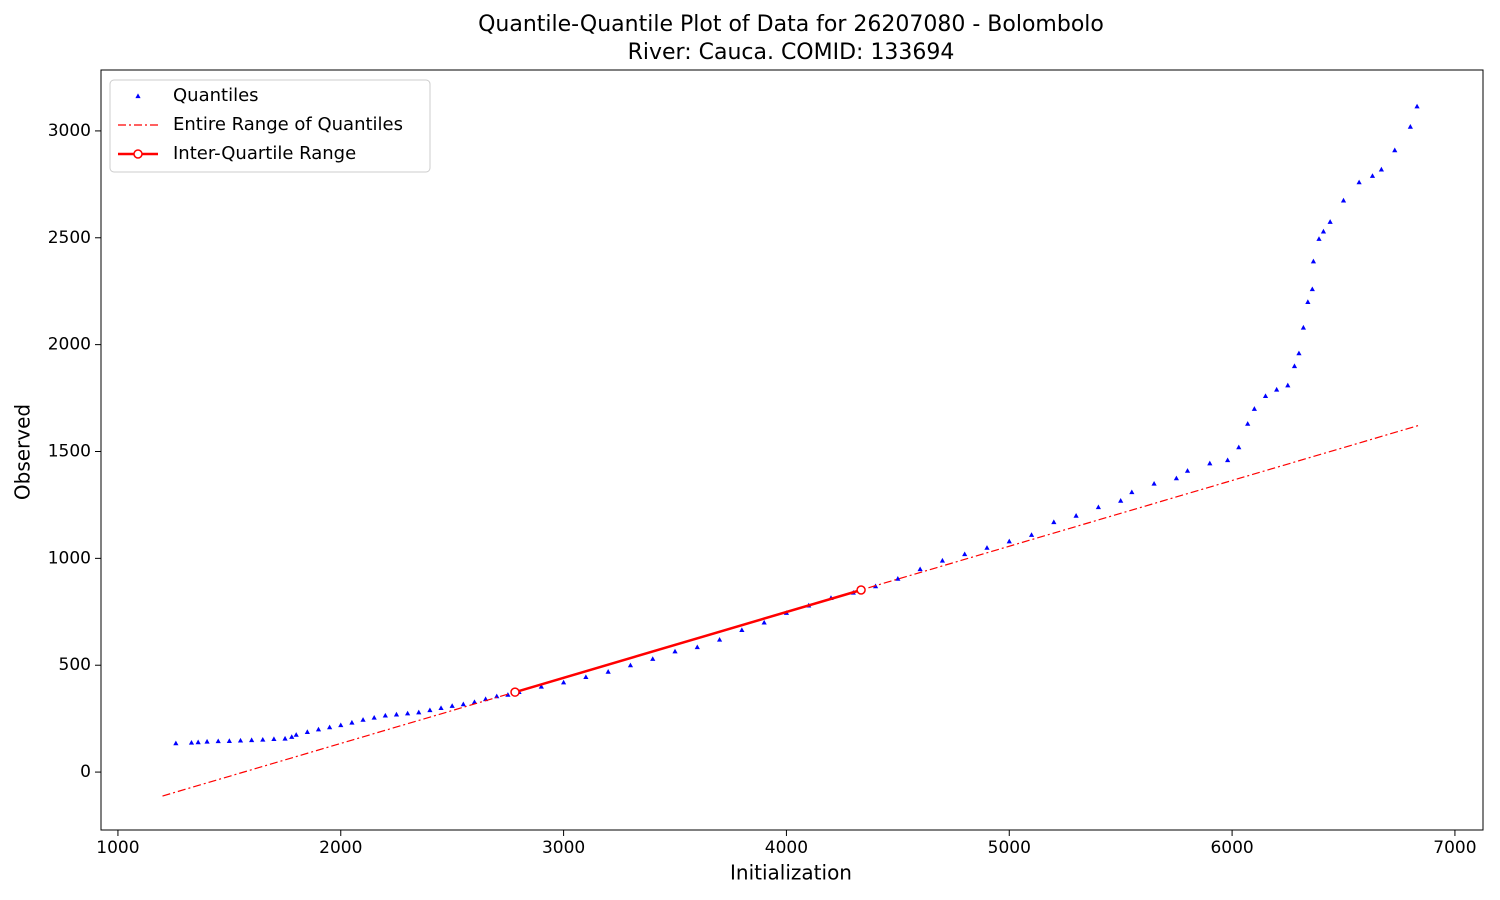 The width and height of the screenshot is (1500, 900). Describe the element at coordinates (264, 153) in the screenshot. I see `legend-label: Inter-Quartile Range` at that location.